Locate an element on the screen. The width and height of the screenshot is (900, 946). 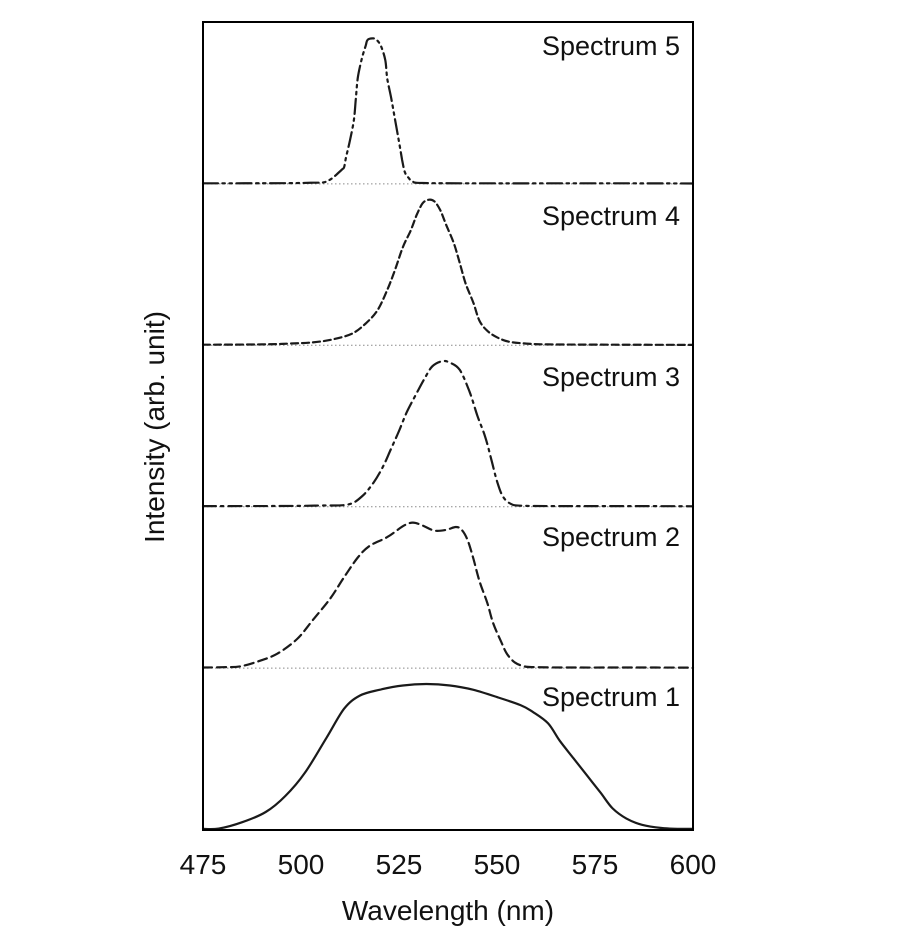
spectrum-5-label: Spectrum 5 is located at coordinates (610, 46).